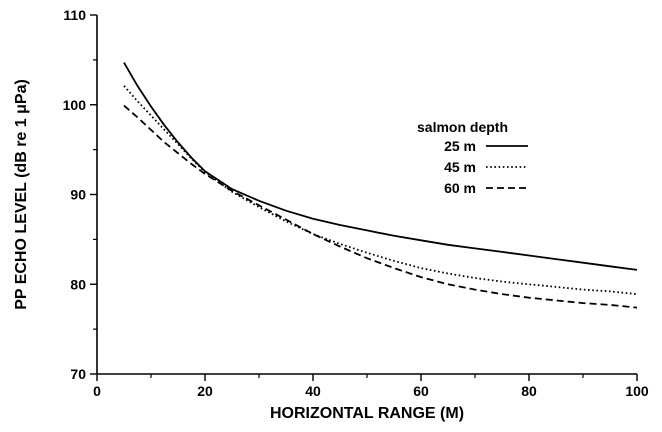  I want to click on y-tick-label: 70, so click(78, 374).